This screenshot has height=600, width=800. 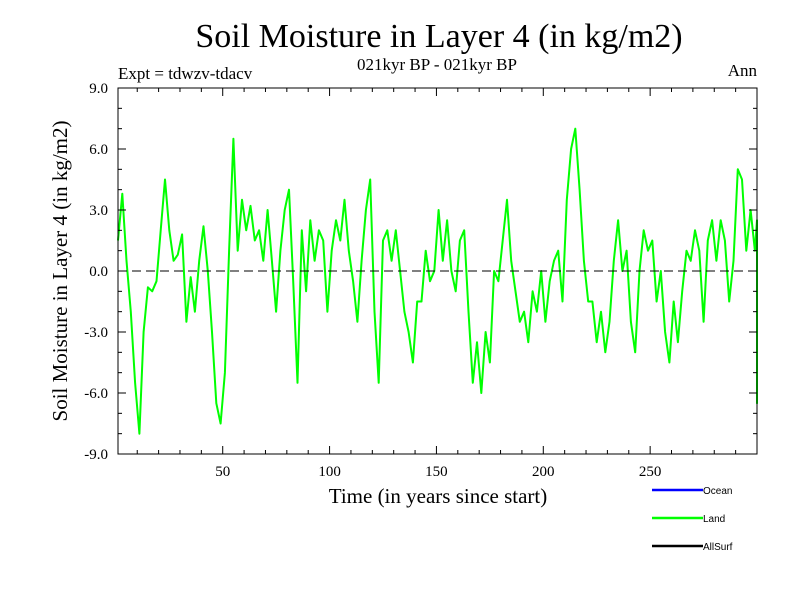 What do you see at coordinates (98, 89) in the screenshot?
I see `y-tick-label: 9.0` at bounding box center [98, 89].